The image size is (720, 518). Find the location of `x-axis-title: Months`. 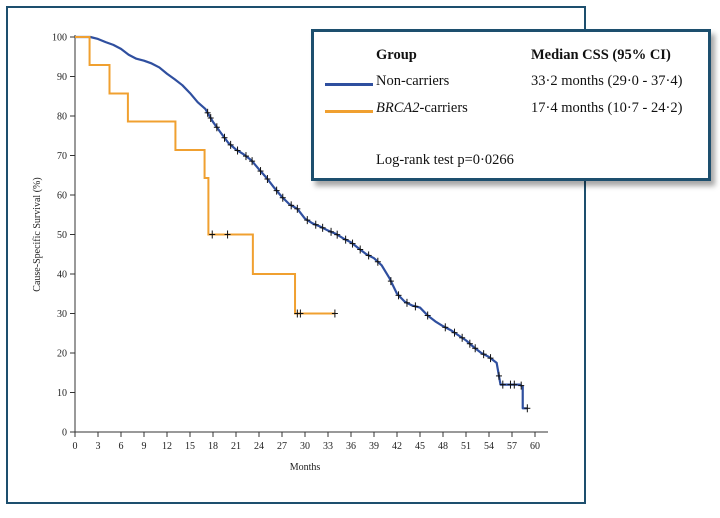

x-axis-title: Months is located at coordinates (305, 467).